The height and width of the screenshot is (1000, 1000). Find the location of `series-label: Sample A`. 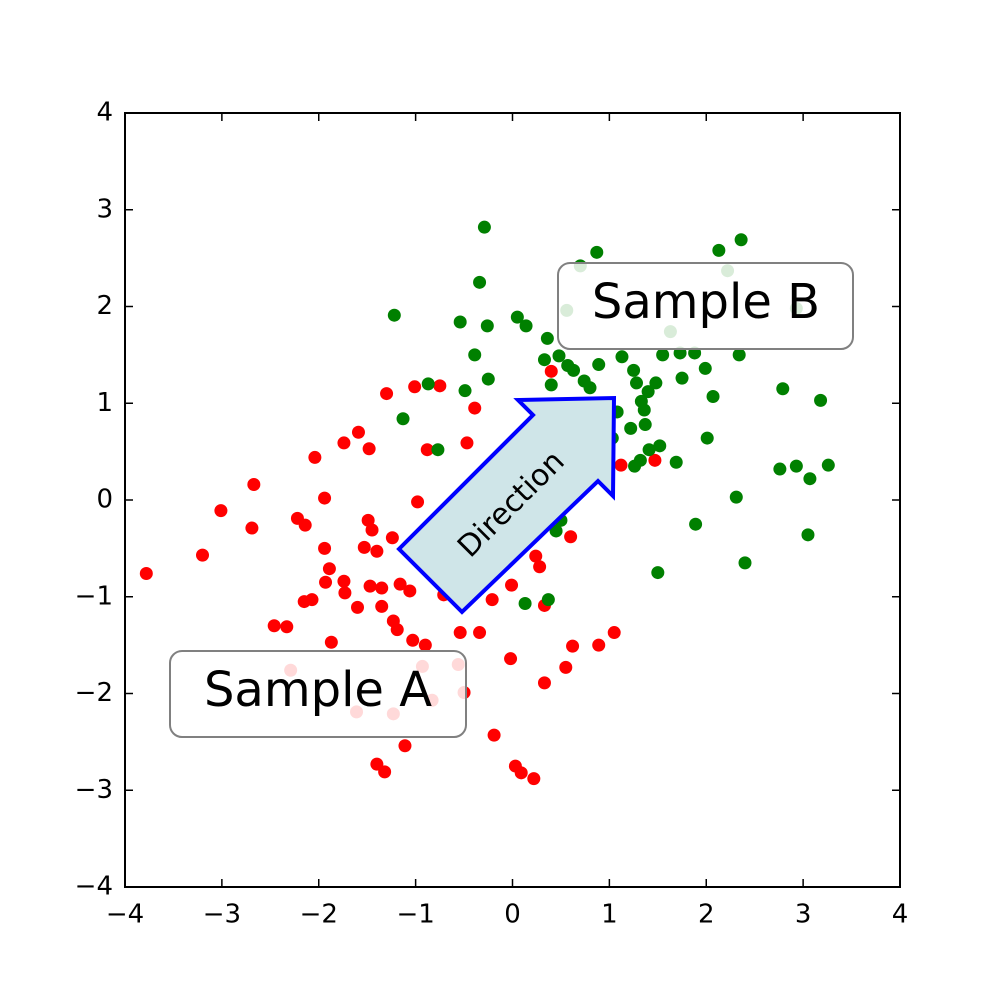

series-label: Sample A is located at coordinates (318, 690).